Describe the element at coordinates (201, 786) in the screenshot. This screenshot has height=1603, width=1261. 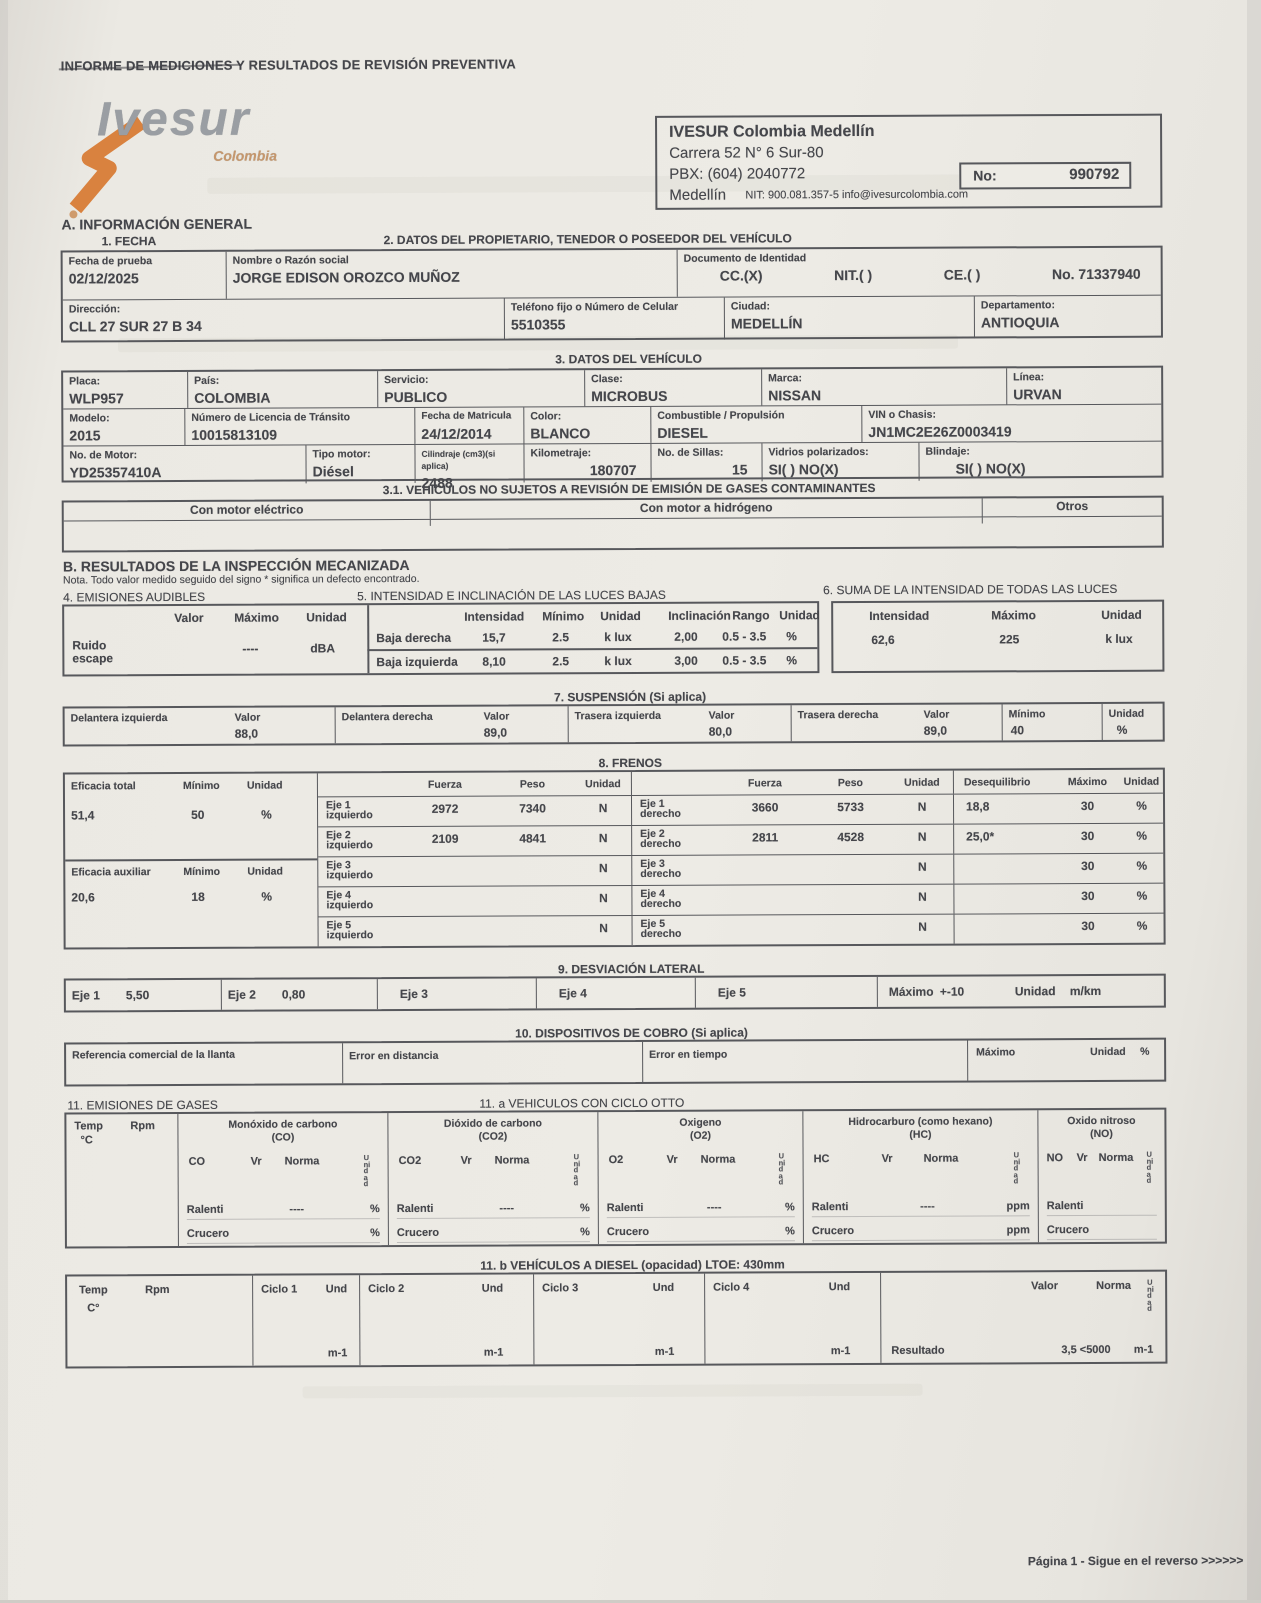
I see `eficacia-total-min-label: Mínimo` at that location.